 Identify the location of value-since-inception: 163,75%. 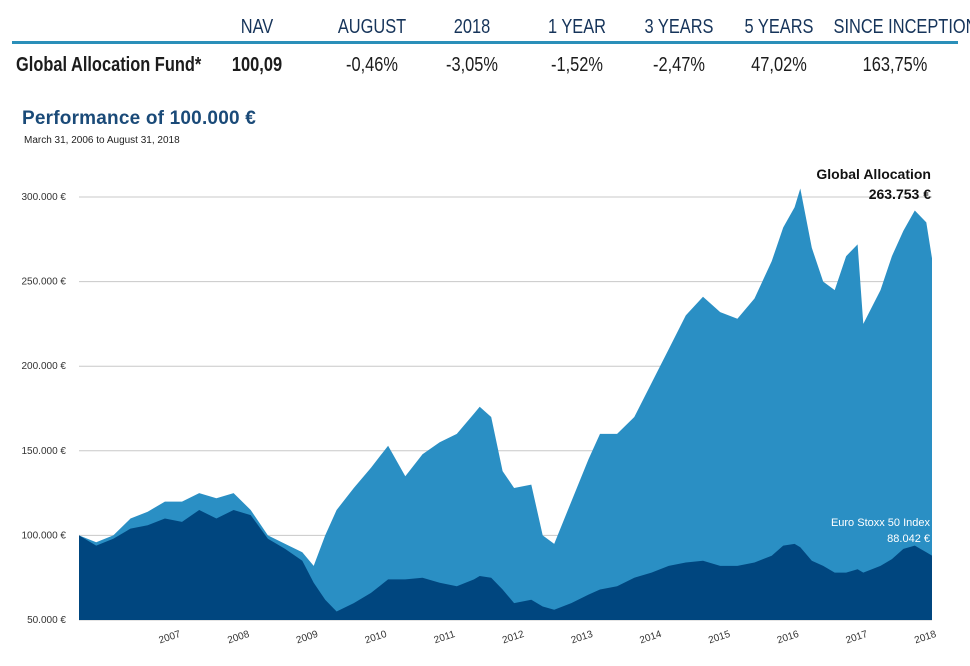
(895, 65).